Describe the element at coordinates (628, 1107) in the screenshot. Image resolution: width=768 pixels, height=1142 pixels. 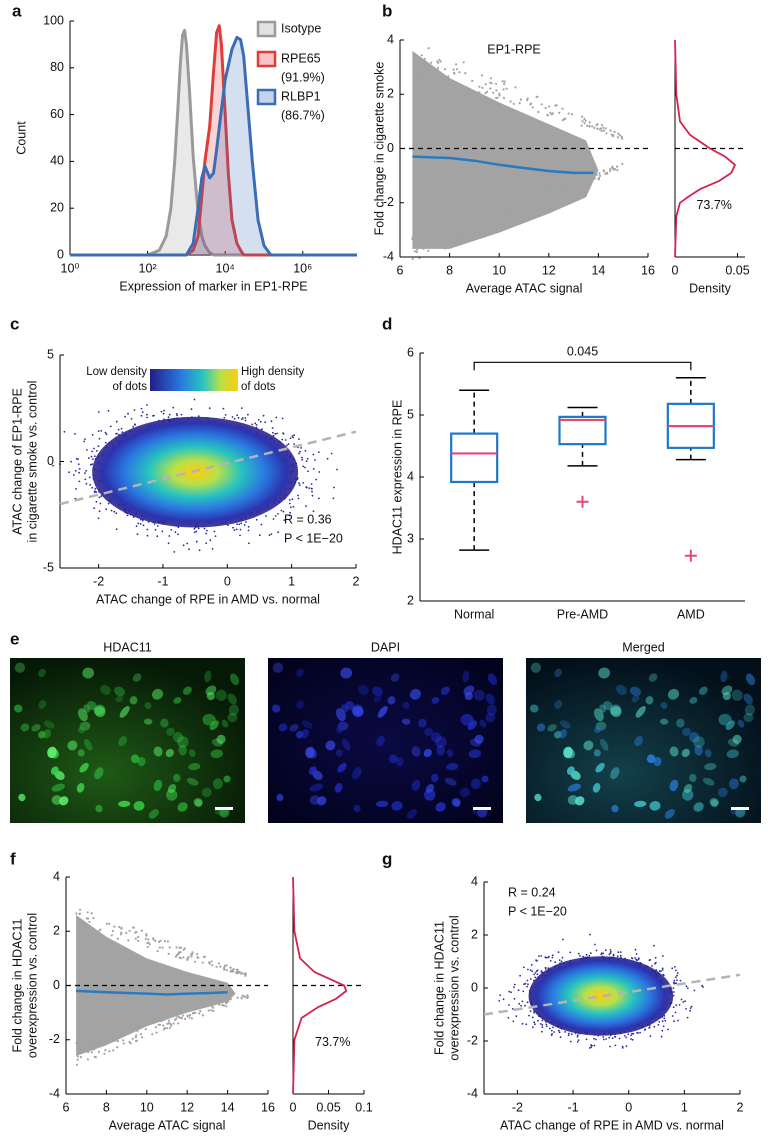
I see `x-tick-label: 0` at that location.